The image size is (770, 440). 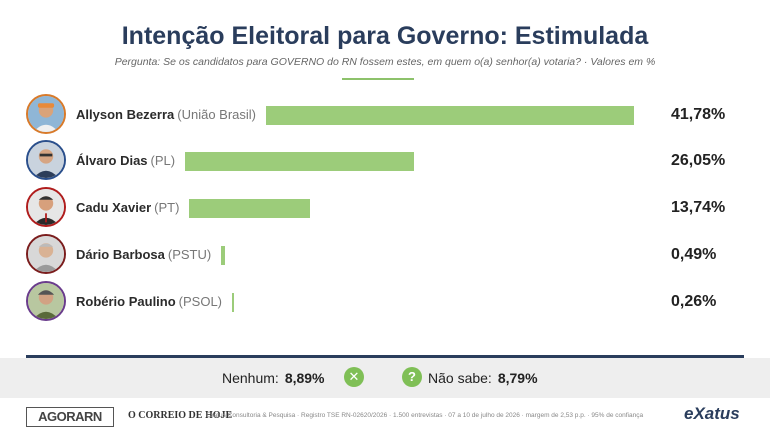 I want to click on bar-roberio-paulino, so click(x=233, y=302).